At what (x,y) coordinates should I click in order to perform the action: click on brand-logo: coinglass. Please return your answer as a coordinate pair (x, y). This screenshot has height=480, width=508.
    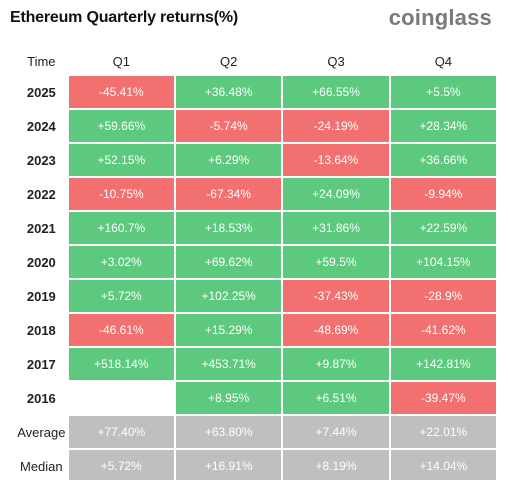
    Looking at the image, I should click on (440, 17).